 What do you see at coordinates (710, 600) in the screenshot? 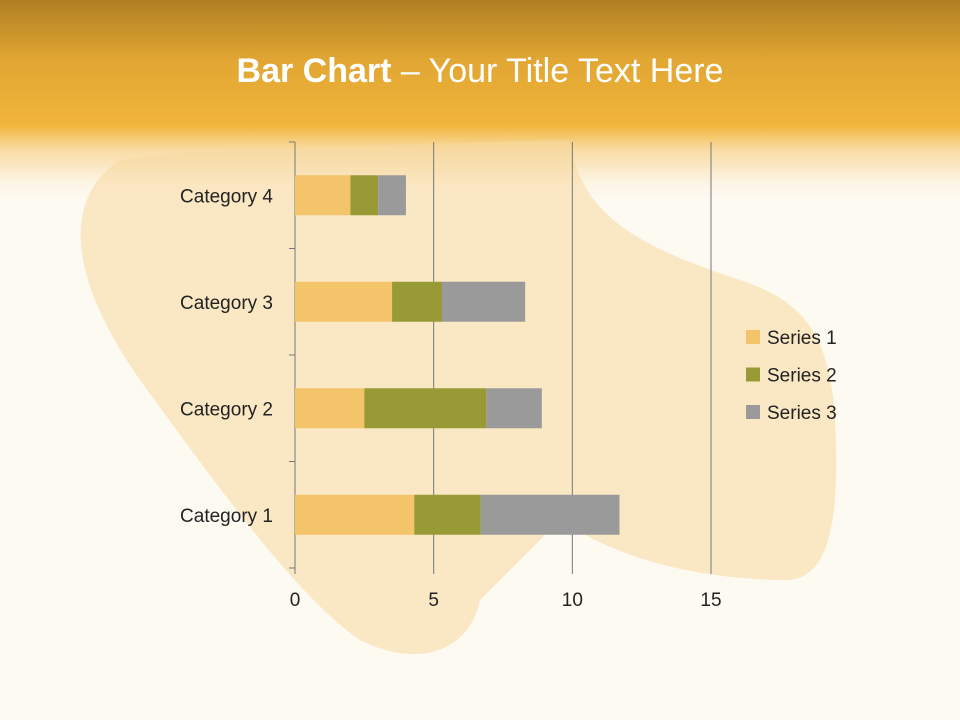
I see `x-tick-label: 15` at bounding box center [710, 600].